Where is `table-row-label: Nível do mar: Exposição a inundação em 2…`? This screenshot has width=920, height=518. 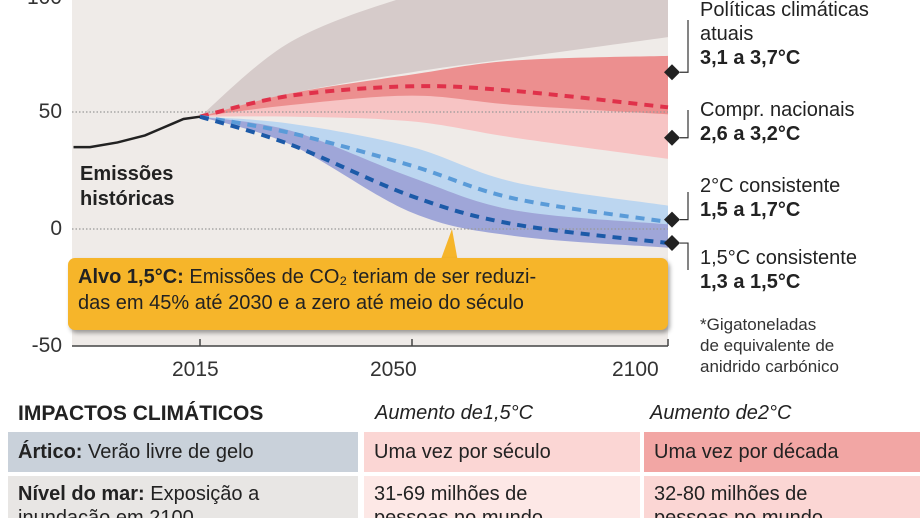 table-row-label: Nível do mar: Exposição a inundação em 2… is located at coordinates (183, 497).